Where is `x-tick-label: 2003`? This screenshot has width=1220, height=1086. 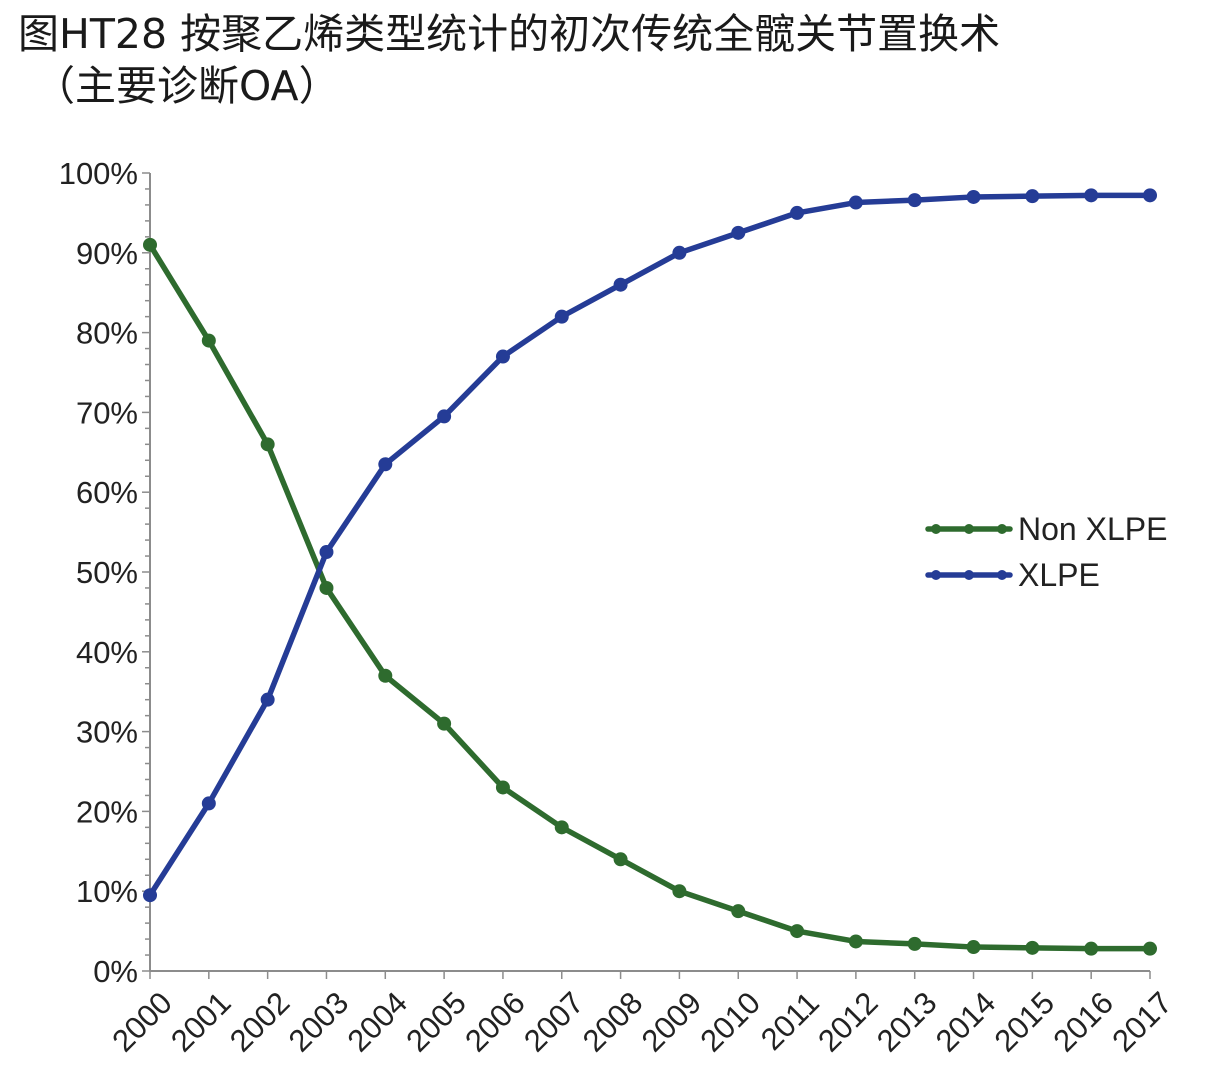 x-tick-label: 2003 is located at coordinates (319, 1022).